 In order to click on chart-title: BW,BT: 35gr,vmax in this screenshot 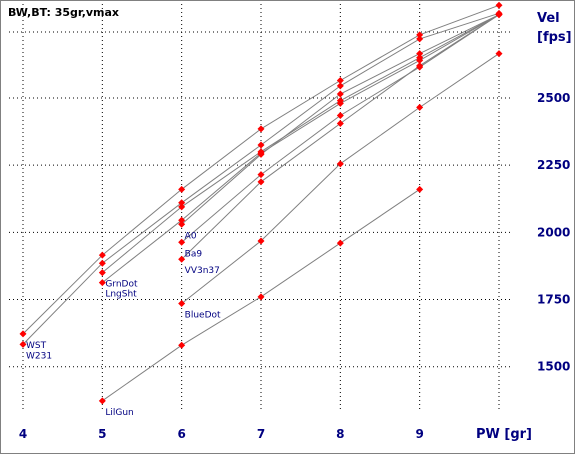, I will do `click(63, 12)`.